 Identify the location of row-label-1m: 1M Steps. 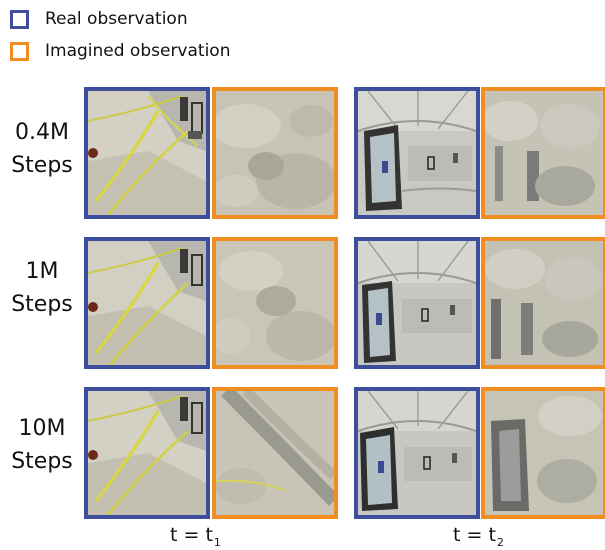
(42, 288).